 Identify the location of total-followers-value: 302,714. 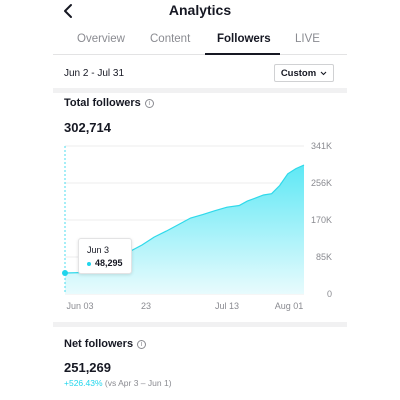
(87, 127).